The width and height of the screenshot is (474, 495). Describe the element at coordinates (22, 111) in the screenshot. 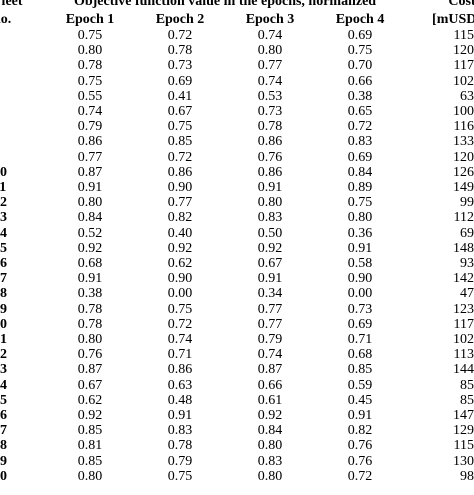

I see `fleet-number-cell: 6` at that location.